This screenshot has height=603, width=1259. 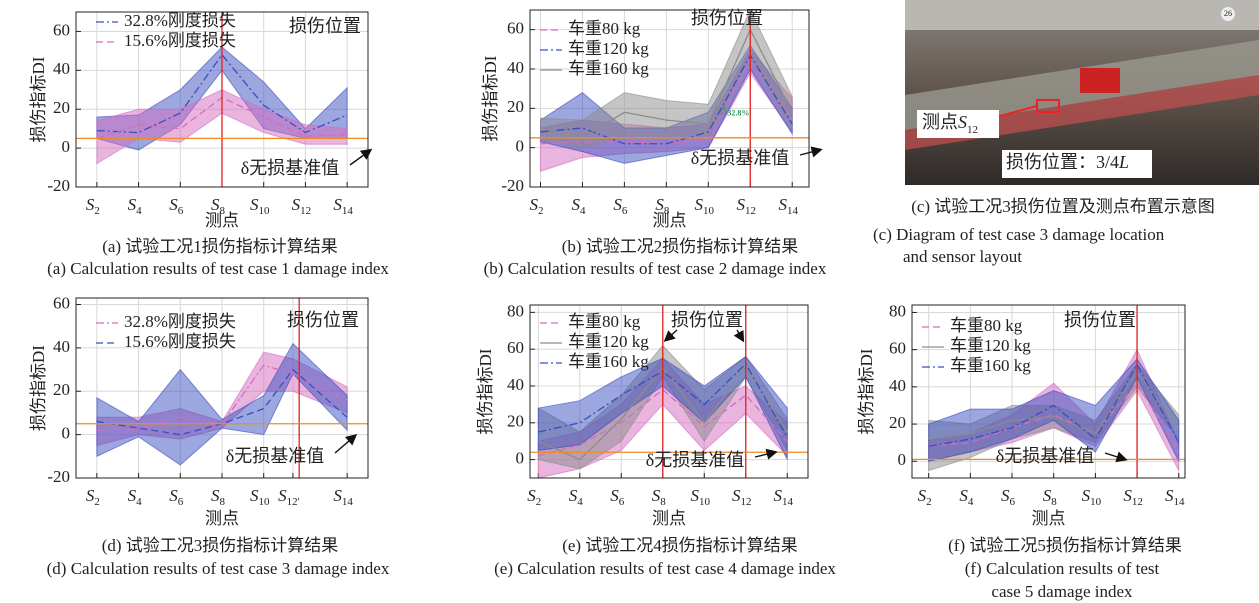 What do you see at coordinates (1065, 545) in the screenshot?
I see `caption-cn: (f) 试验工况5损伤指标计算结果` at bounding box center [1065, 545].